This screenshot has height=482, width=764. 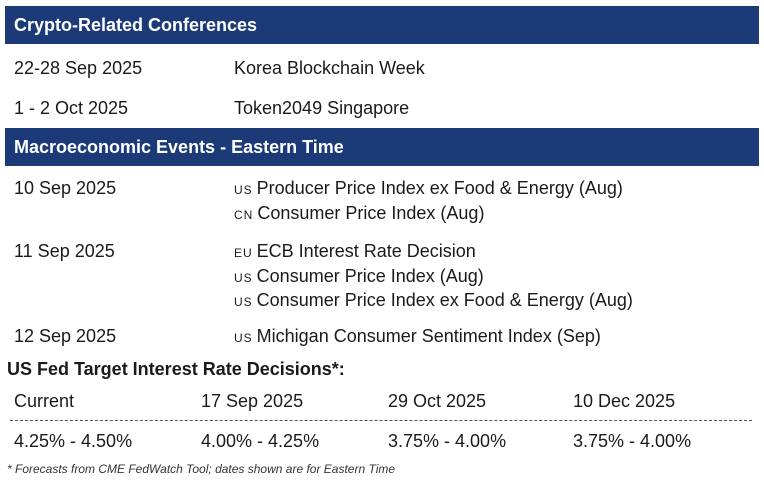 I want to click on dashed-divider, so click(x=381, y=420).